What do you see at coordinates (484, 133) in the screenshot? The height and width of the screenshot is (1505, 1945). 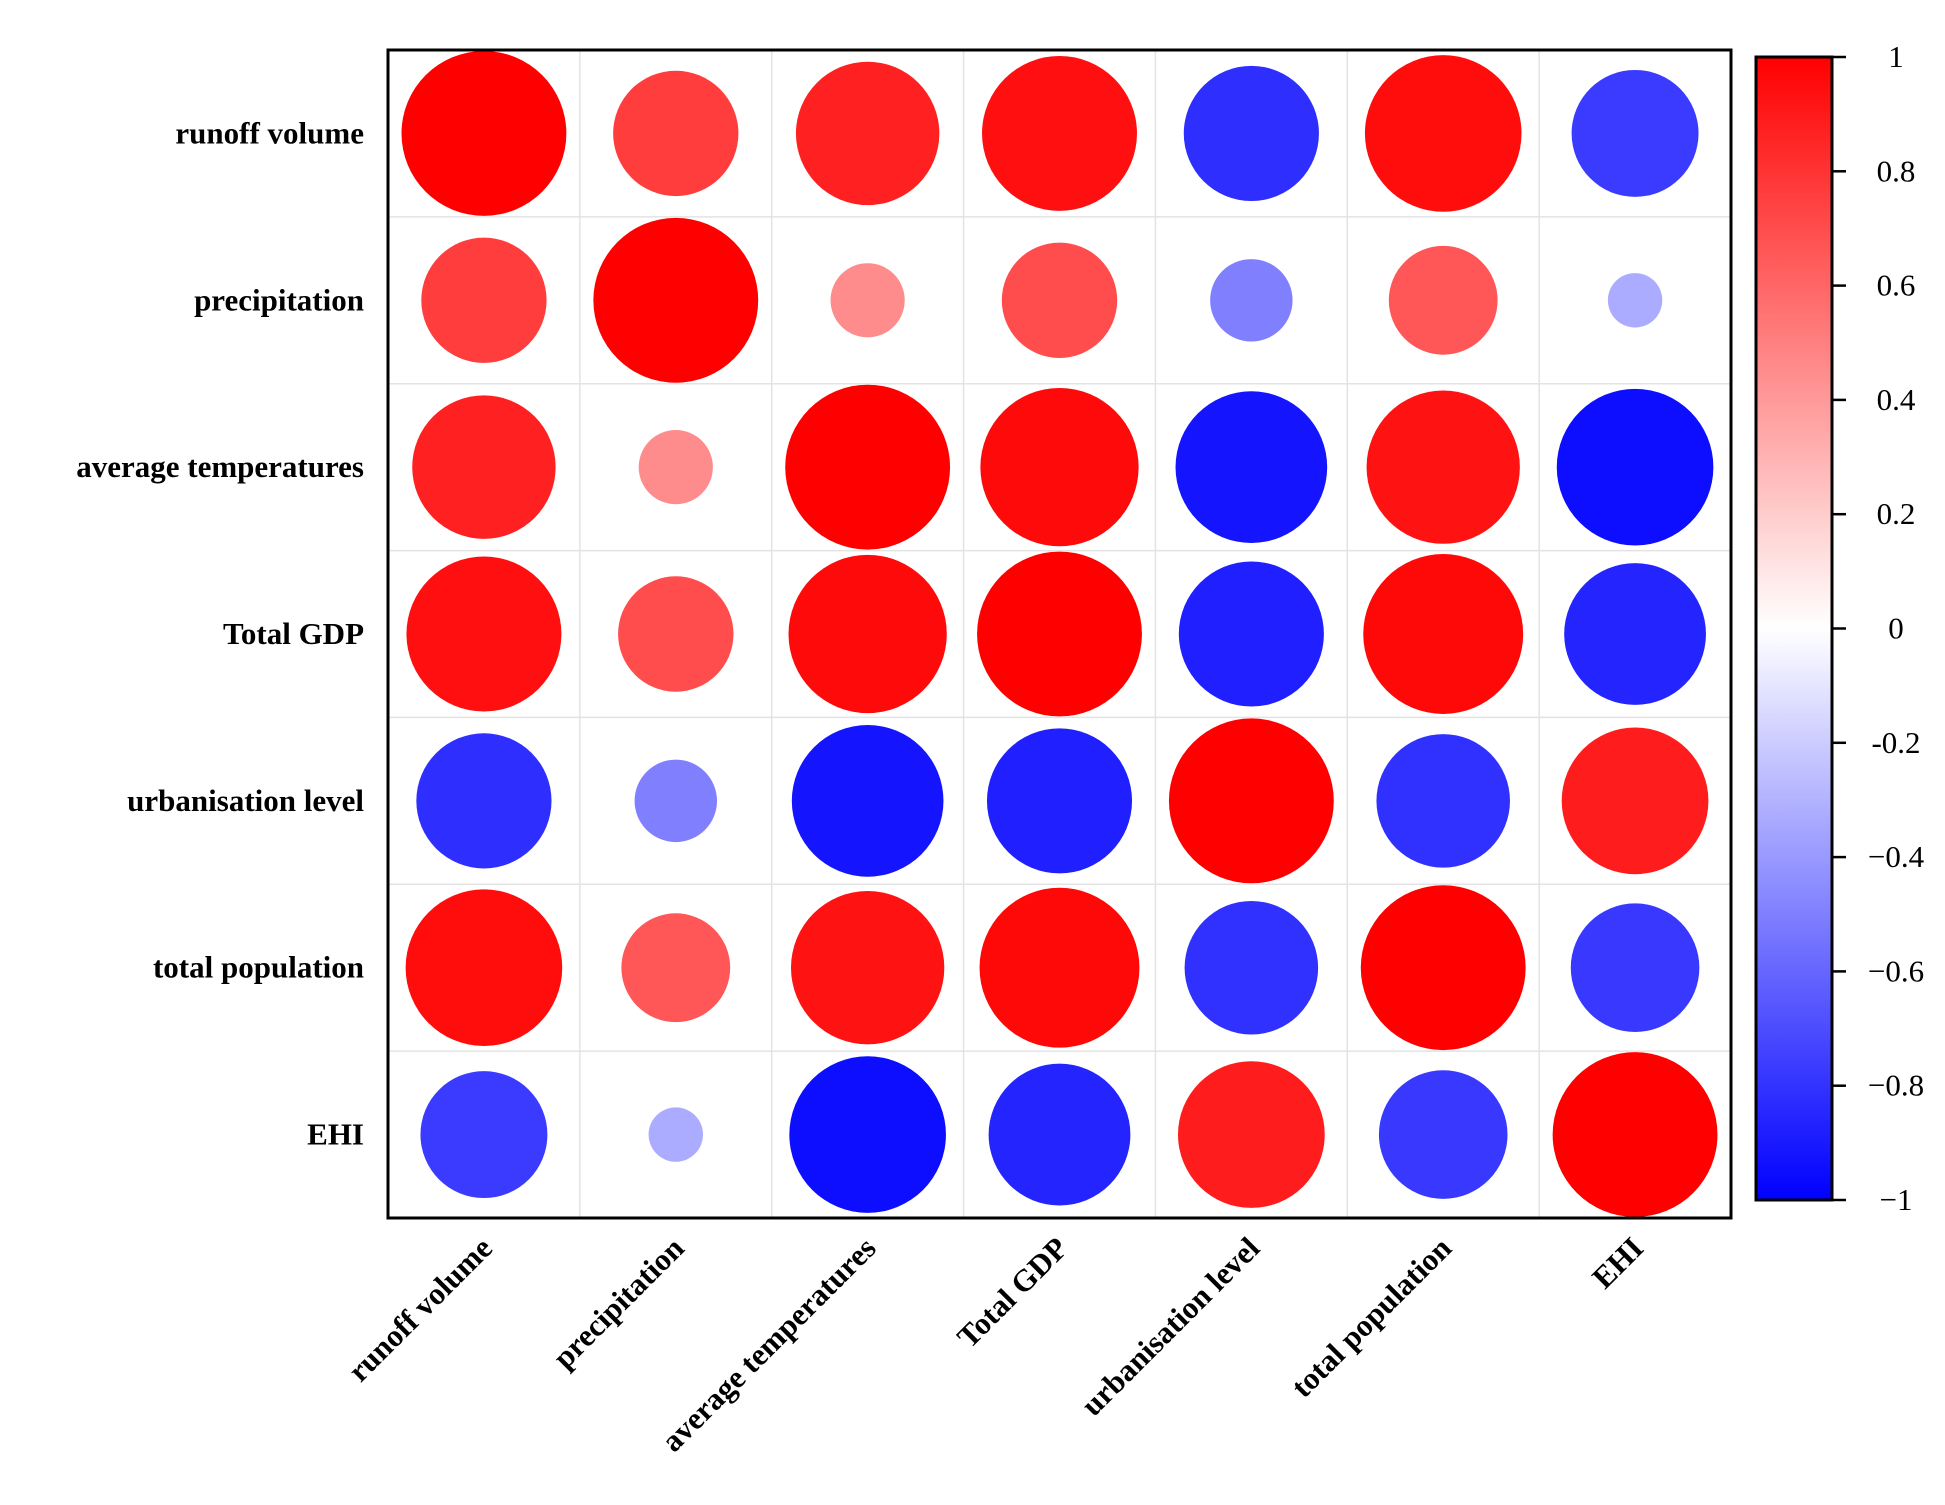 I see `corr-circle-r0-c0` at bounding box center [484, 133].